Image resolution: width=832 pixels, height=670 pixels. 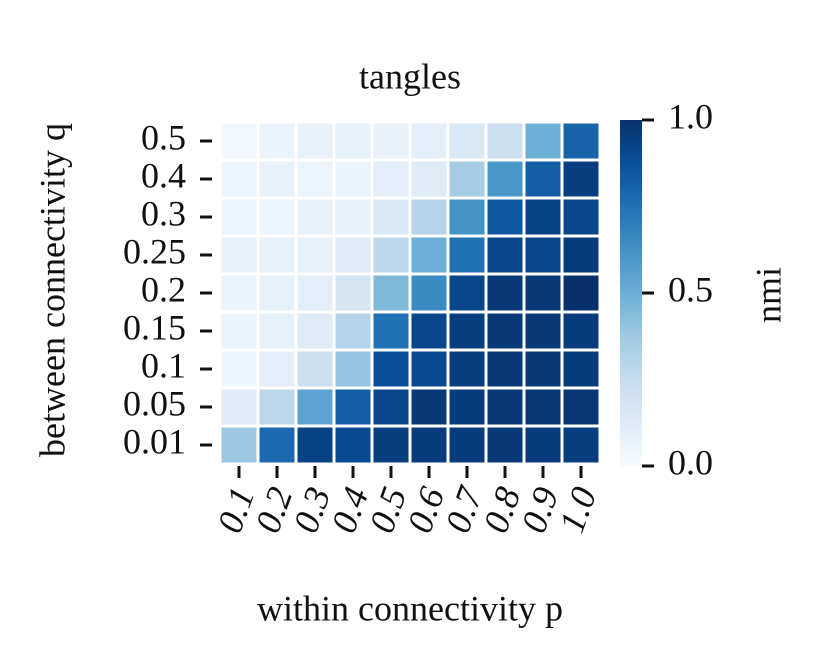 I want to click on y-tick-label: 0.25, so click(x=154, y=251).